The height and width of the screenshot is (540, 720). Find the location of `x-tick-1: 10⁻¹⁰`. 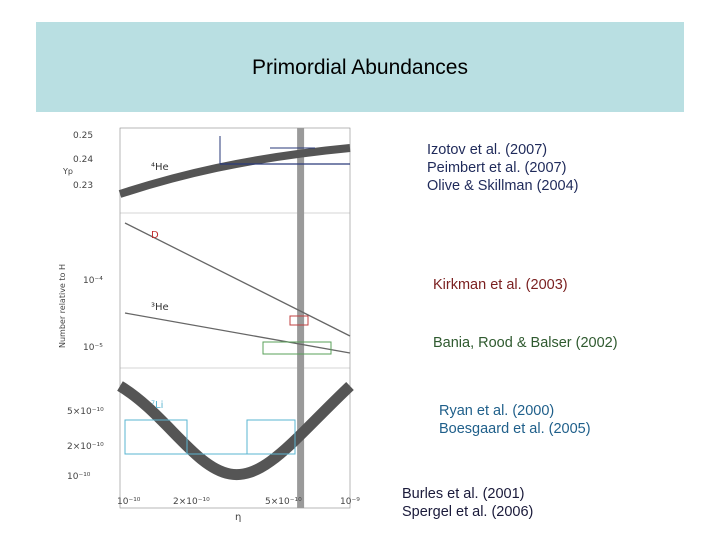

x-tick-1: 10⁻¹⁰ is located at coordinates (129, 502).